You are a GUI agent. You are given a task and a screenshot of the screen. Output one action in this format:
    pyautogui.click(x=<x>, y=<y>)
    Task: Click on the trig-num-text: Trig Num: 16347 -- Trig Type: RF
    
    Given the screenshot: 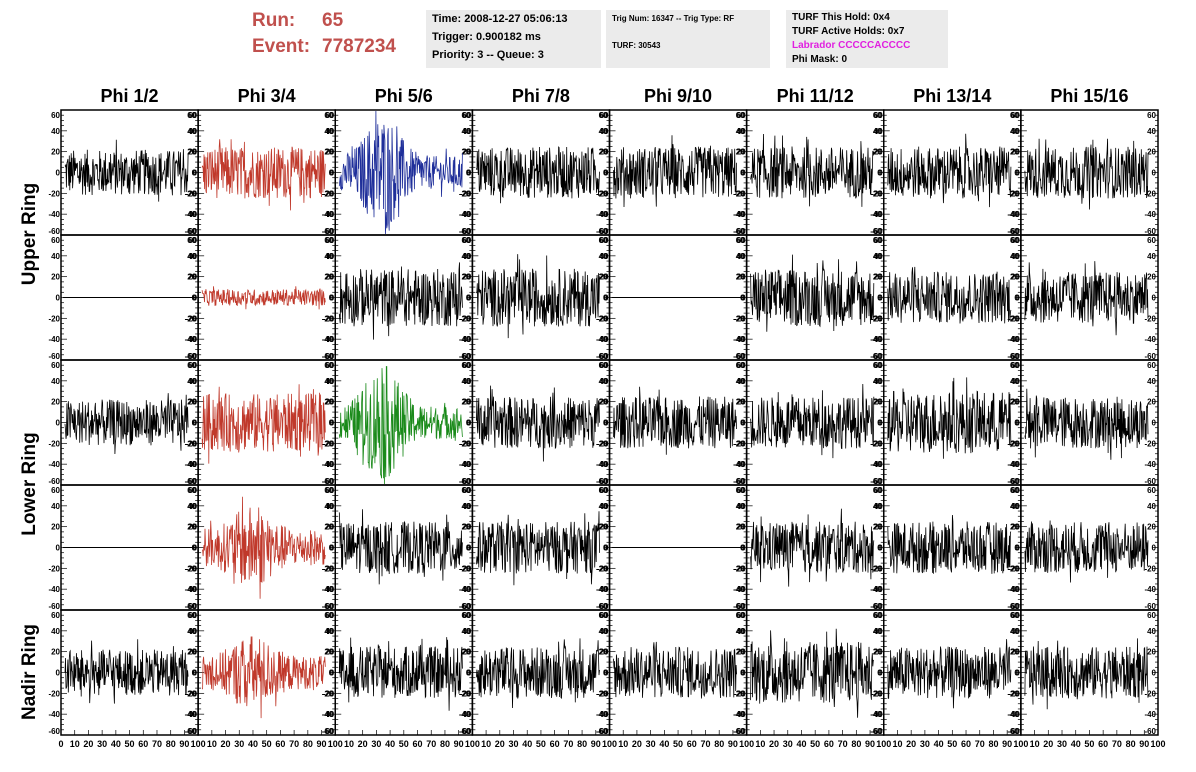 What is the action you would take?
    pyautogui.click(x=673, y=18)
    